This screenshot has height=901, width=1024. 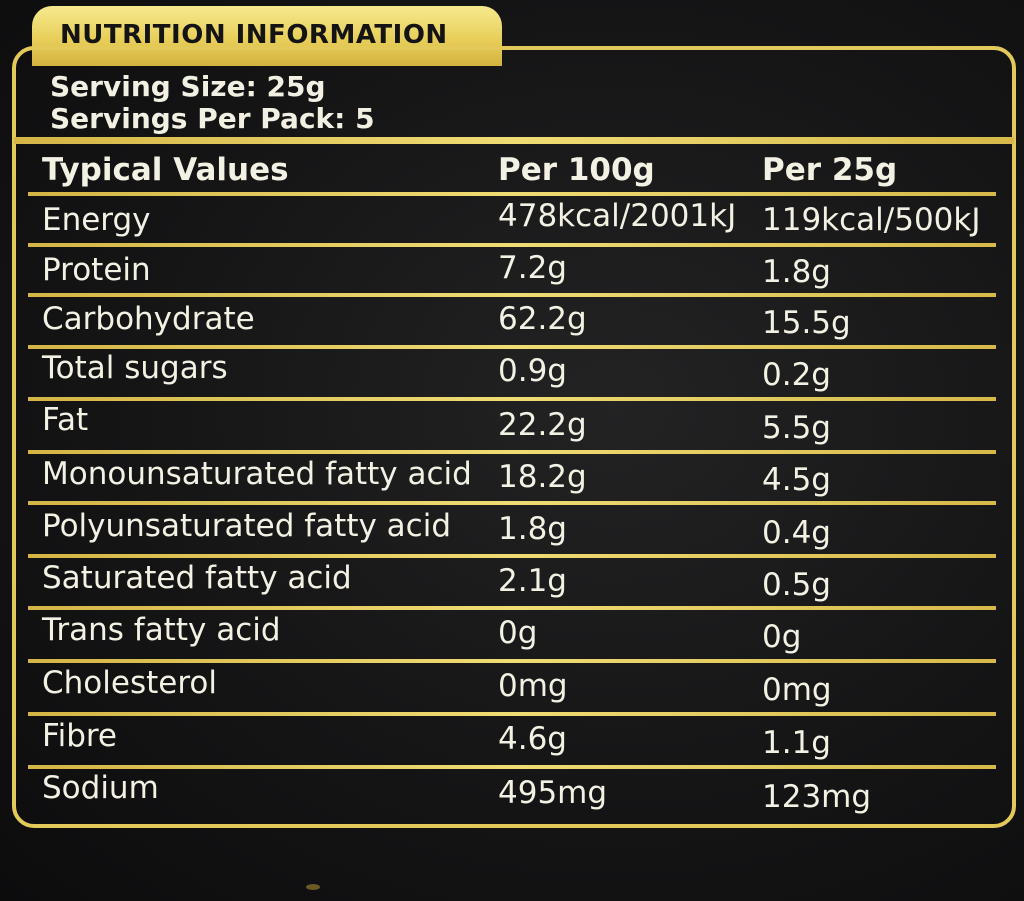 What do you see at coordinates (553, 793) in the screenshot?
I see `row-value-sodium-100g: 495mg` at bounding box center [553, 793].